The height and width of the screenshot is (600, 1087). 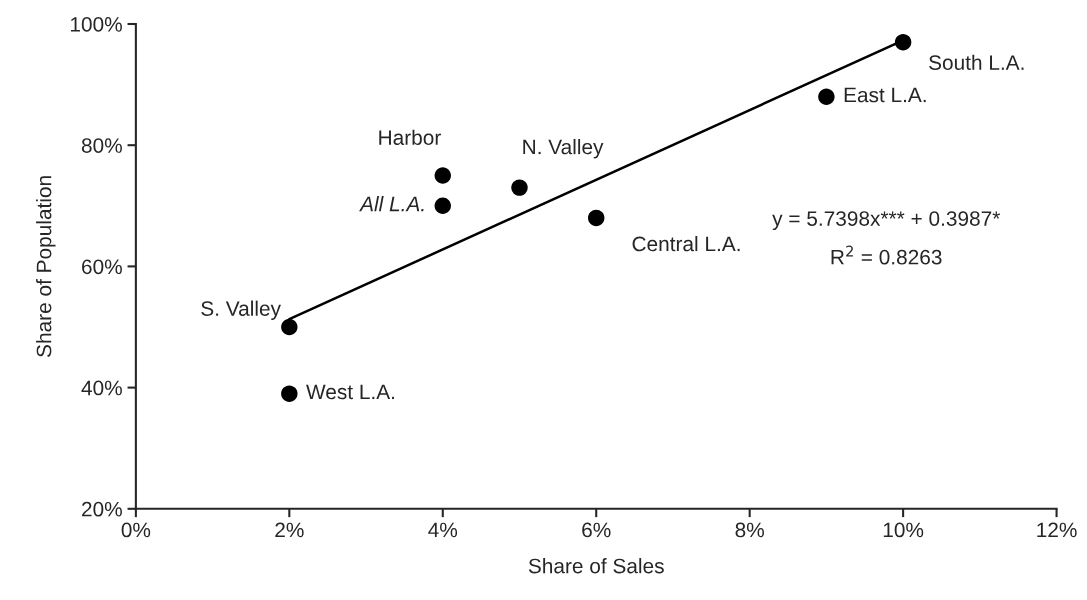 I want to click on y-tick-label: 80%, so click(x=101, y=145).